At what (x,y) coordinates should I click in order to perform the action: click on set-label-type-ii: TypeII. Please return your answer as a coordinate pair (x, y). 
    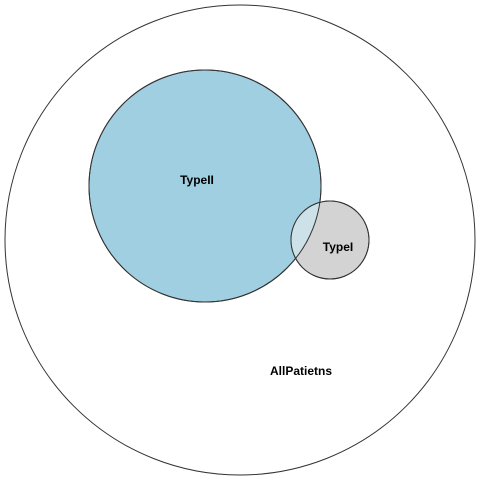
    Looking at the image, I should click on (197, 180).